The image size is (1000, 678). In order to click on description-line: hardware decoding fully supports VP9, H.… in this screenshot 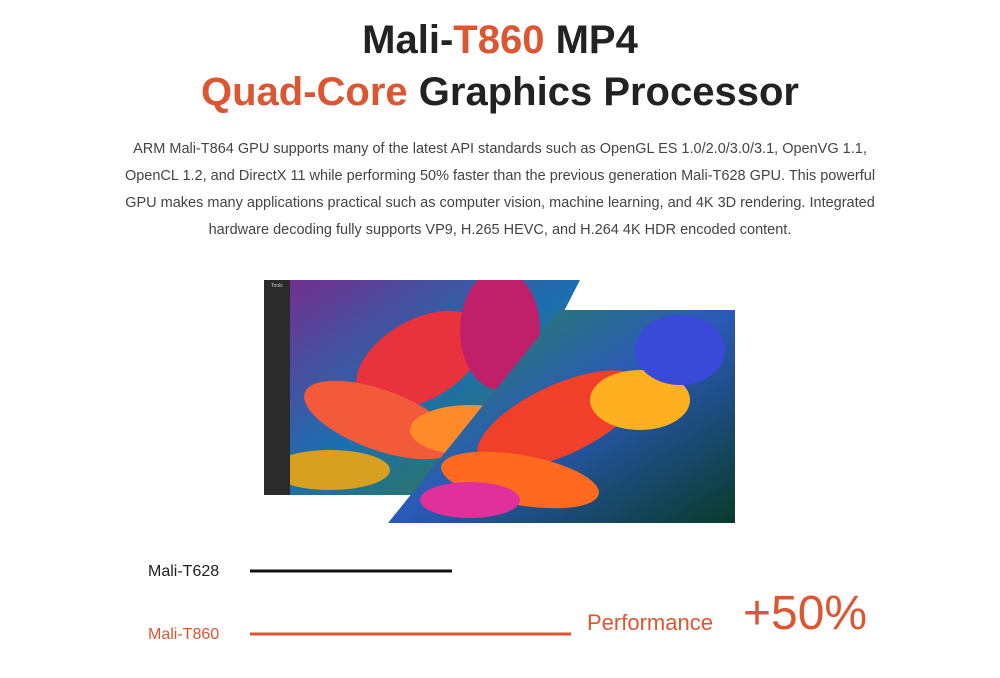, I will do `click(500, 230)`.